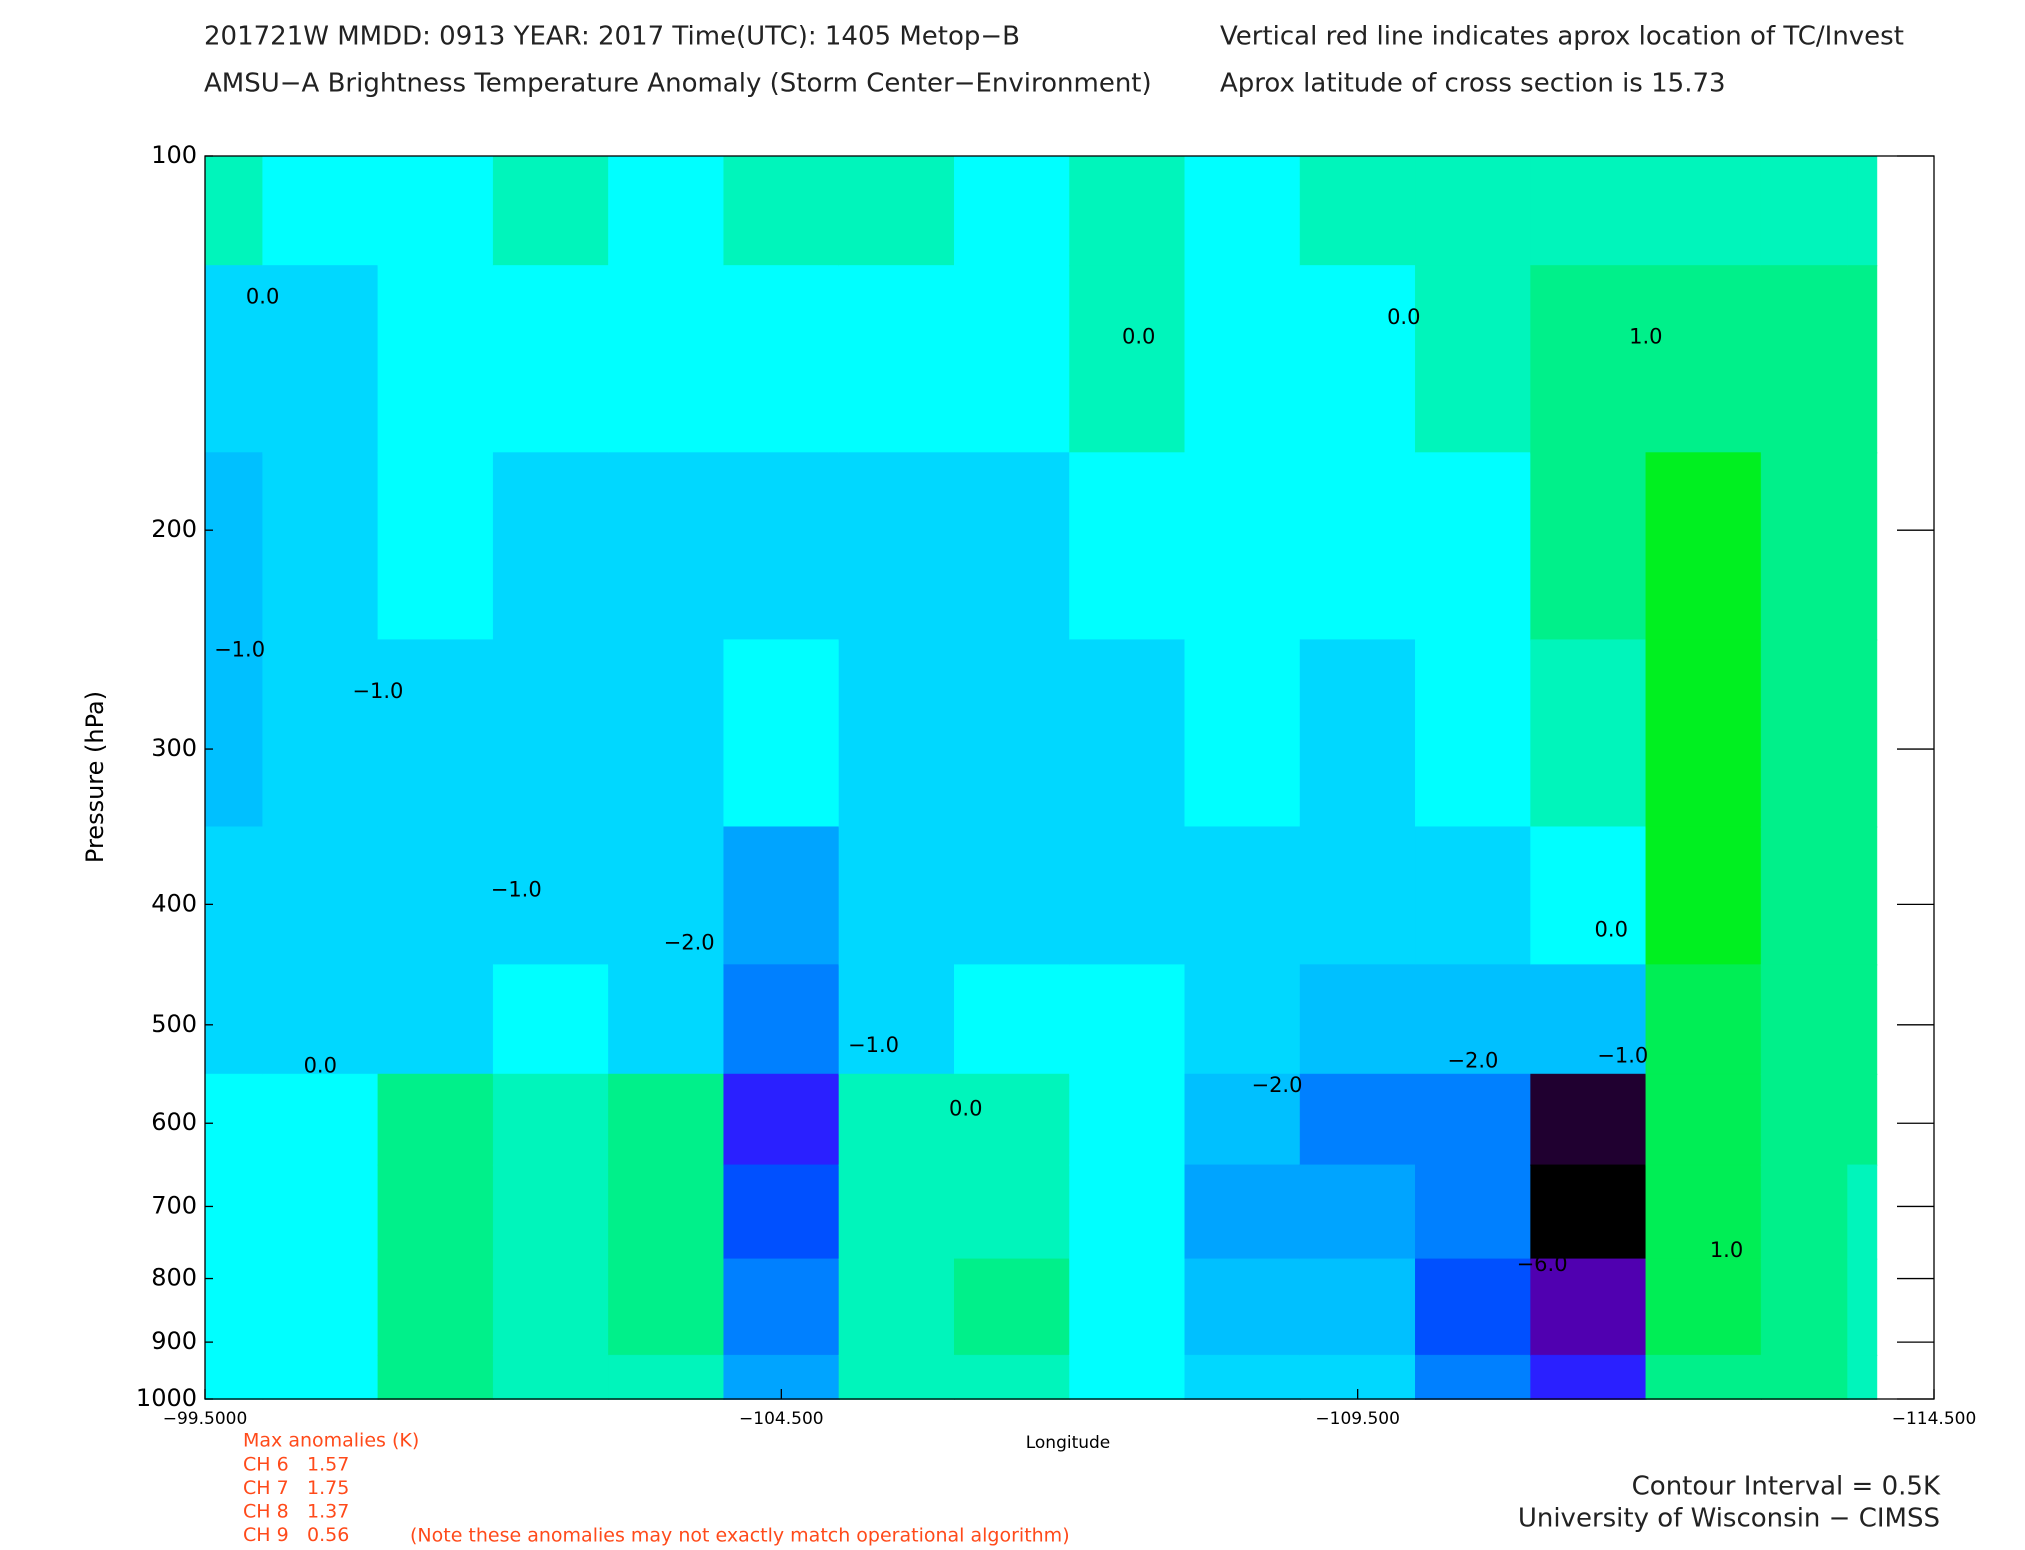 This screenshot has width=2025, height=1550. I want to click on x-tick-label: −104.500, so click(781, 1419).